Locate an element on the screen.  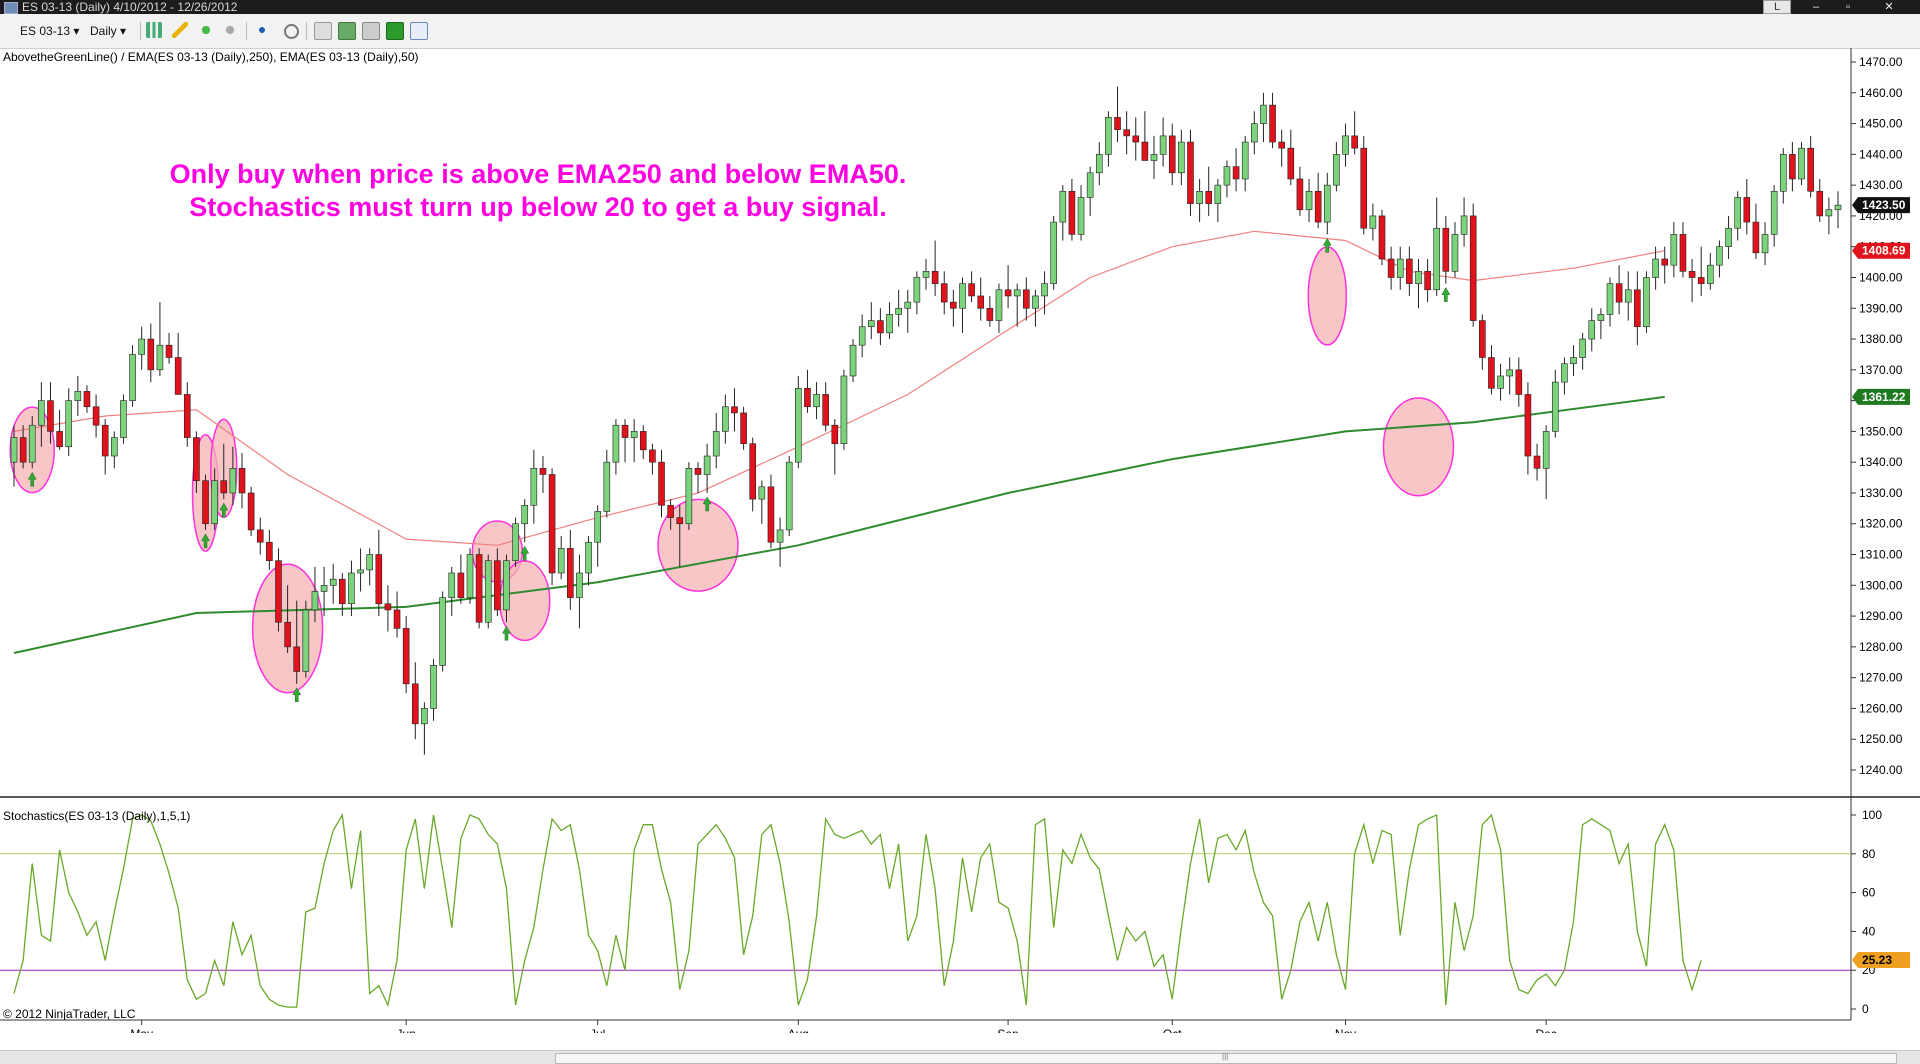
chart-style-icon is located at coordinates (154, 30).